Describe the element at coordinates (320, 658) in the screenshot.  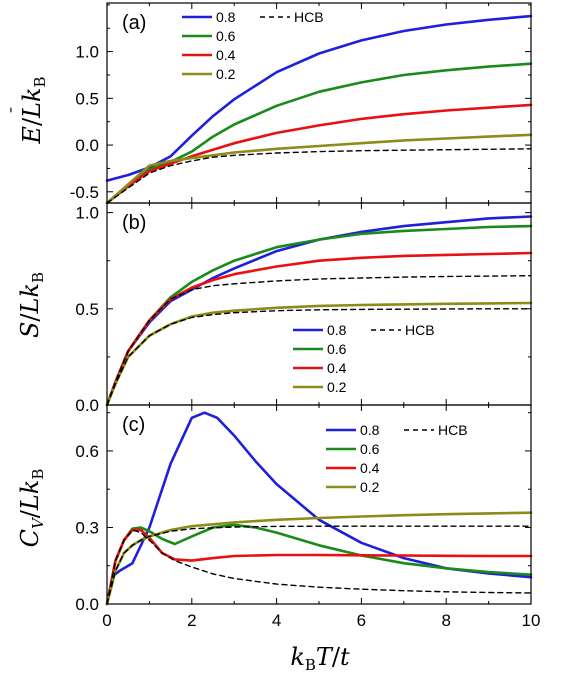
I see `xlabel-temperature: kBT/t` at that location.